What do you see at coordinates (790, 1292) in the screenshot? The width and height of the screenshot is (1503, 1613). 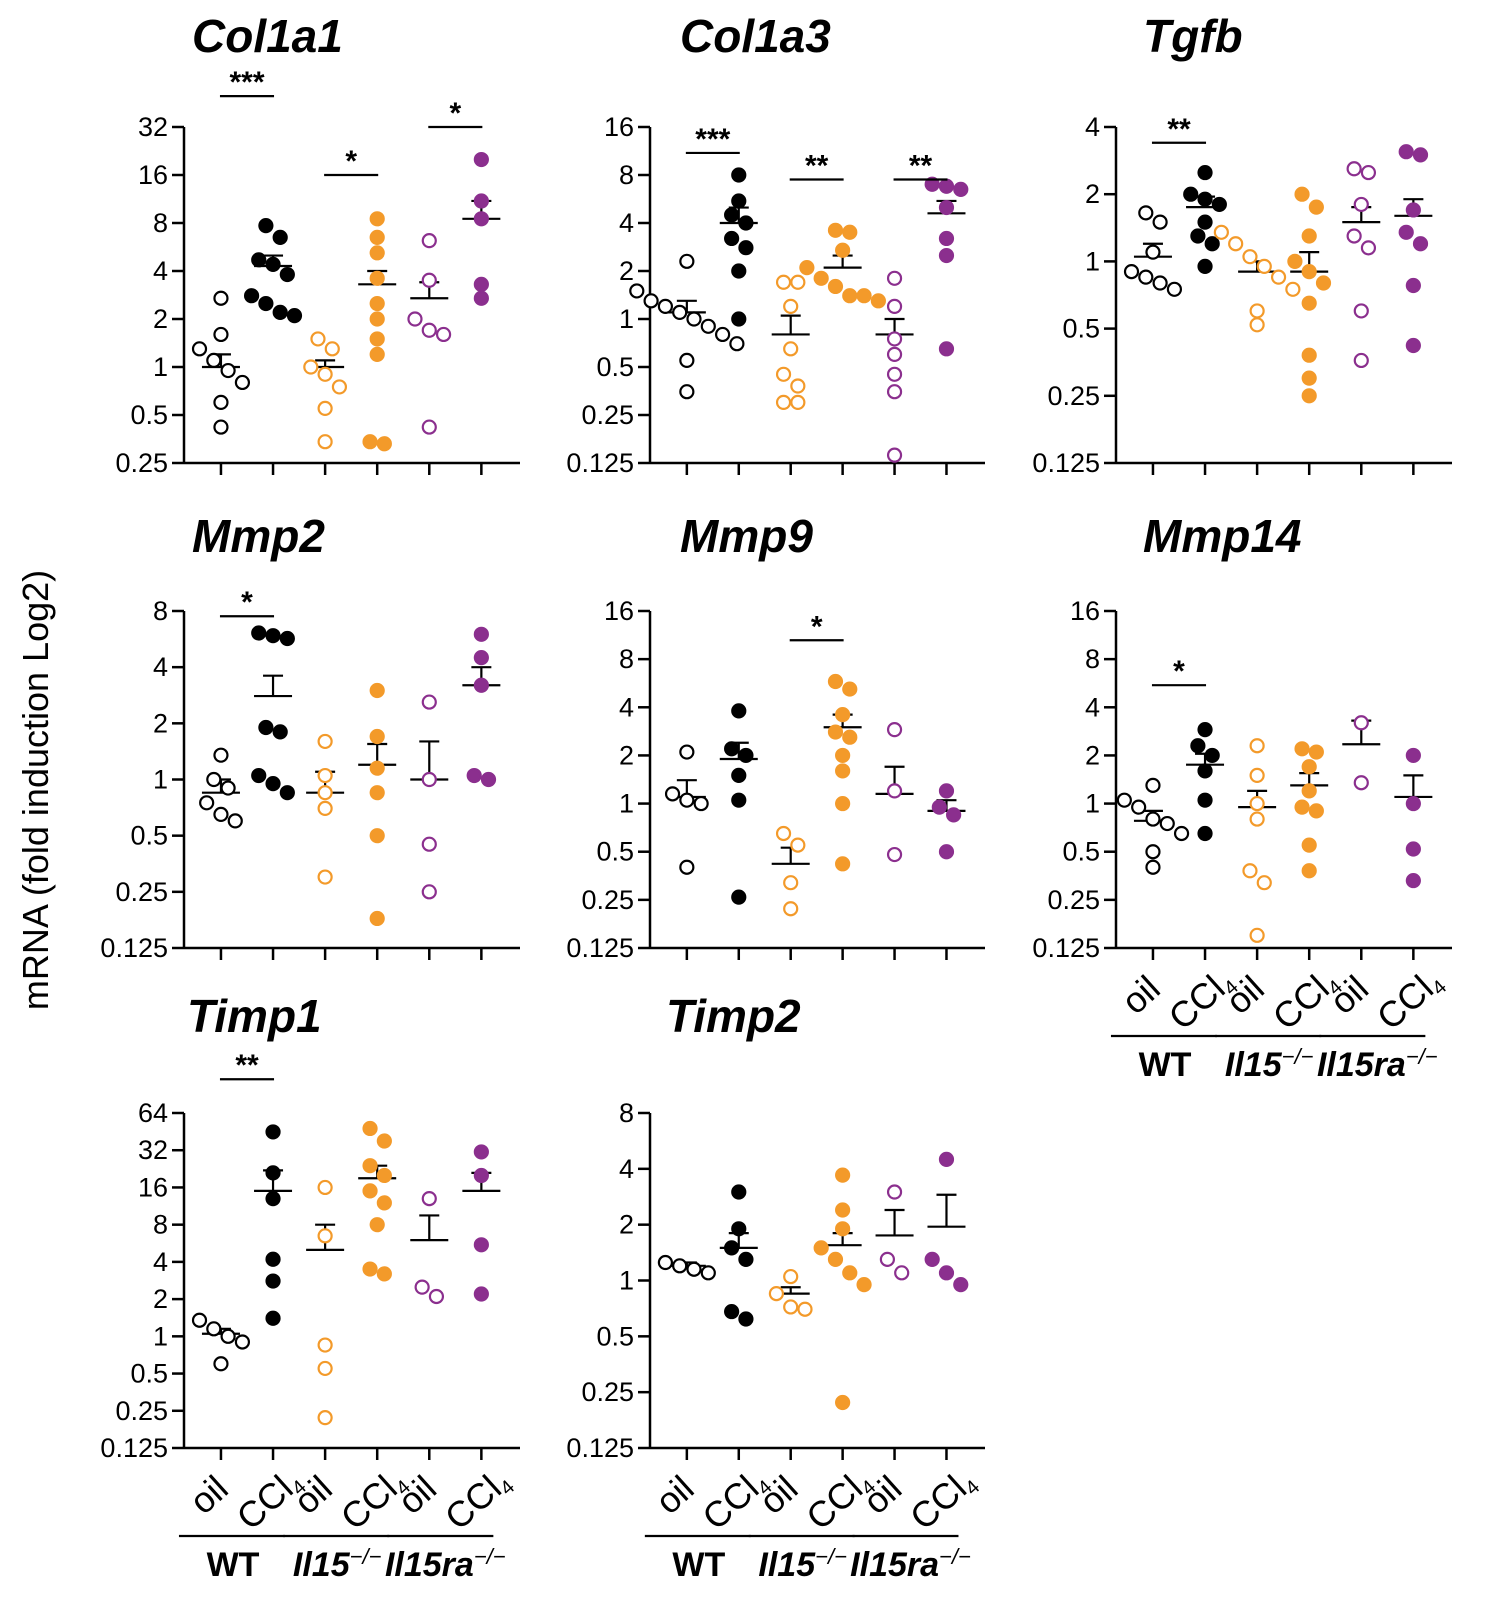 I see `group-il15-oil` at bounding box center [790, 1292].